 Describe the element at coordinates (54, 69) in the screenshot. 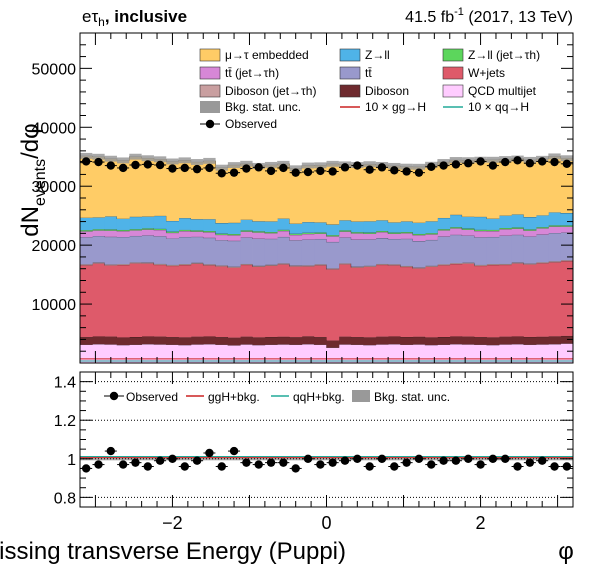

I see `y-tick-label: 50000` at that location.